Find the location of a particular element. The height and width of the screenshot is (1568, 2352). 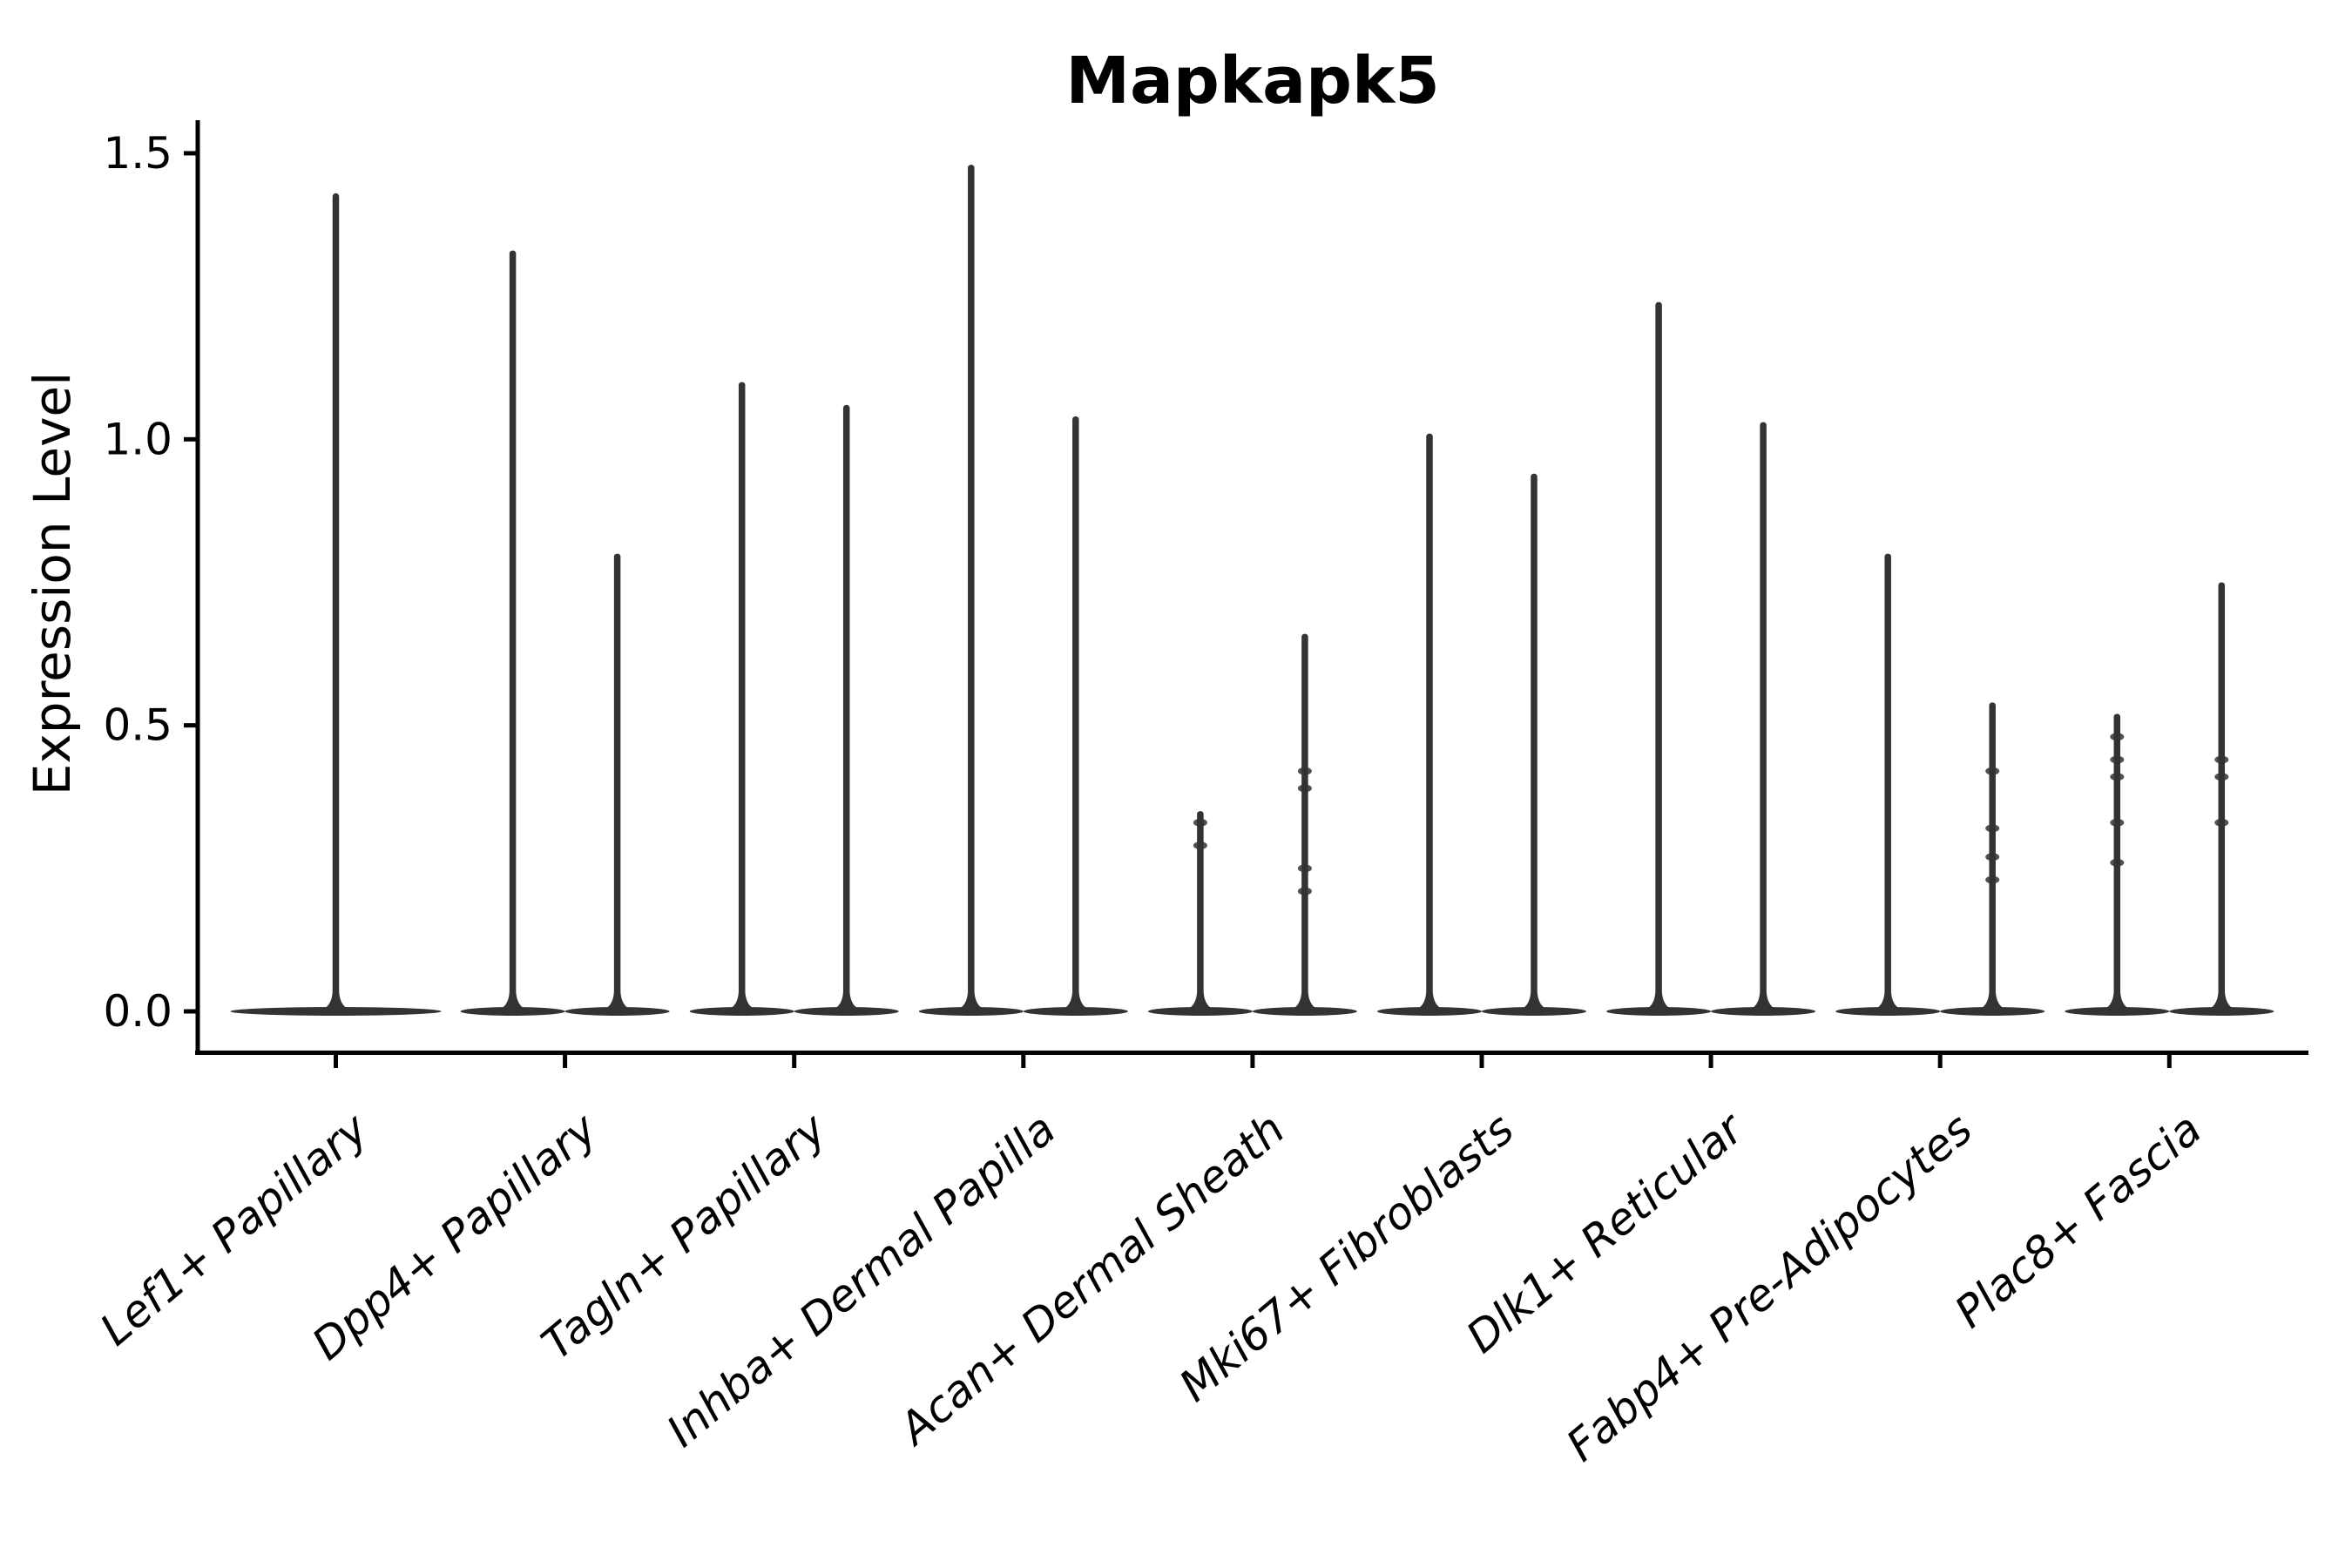

x-tick-label: Plac8+ Fascia is located at coordinates (2078, 1221).